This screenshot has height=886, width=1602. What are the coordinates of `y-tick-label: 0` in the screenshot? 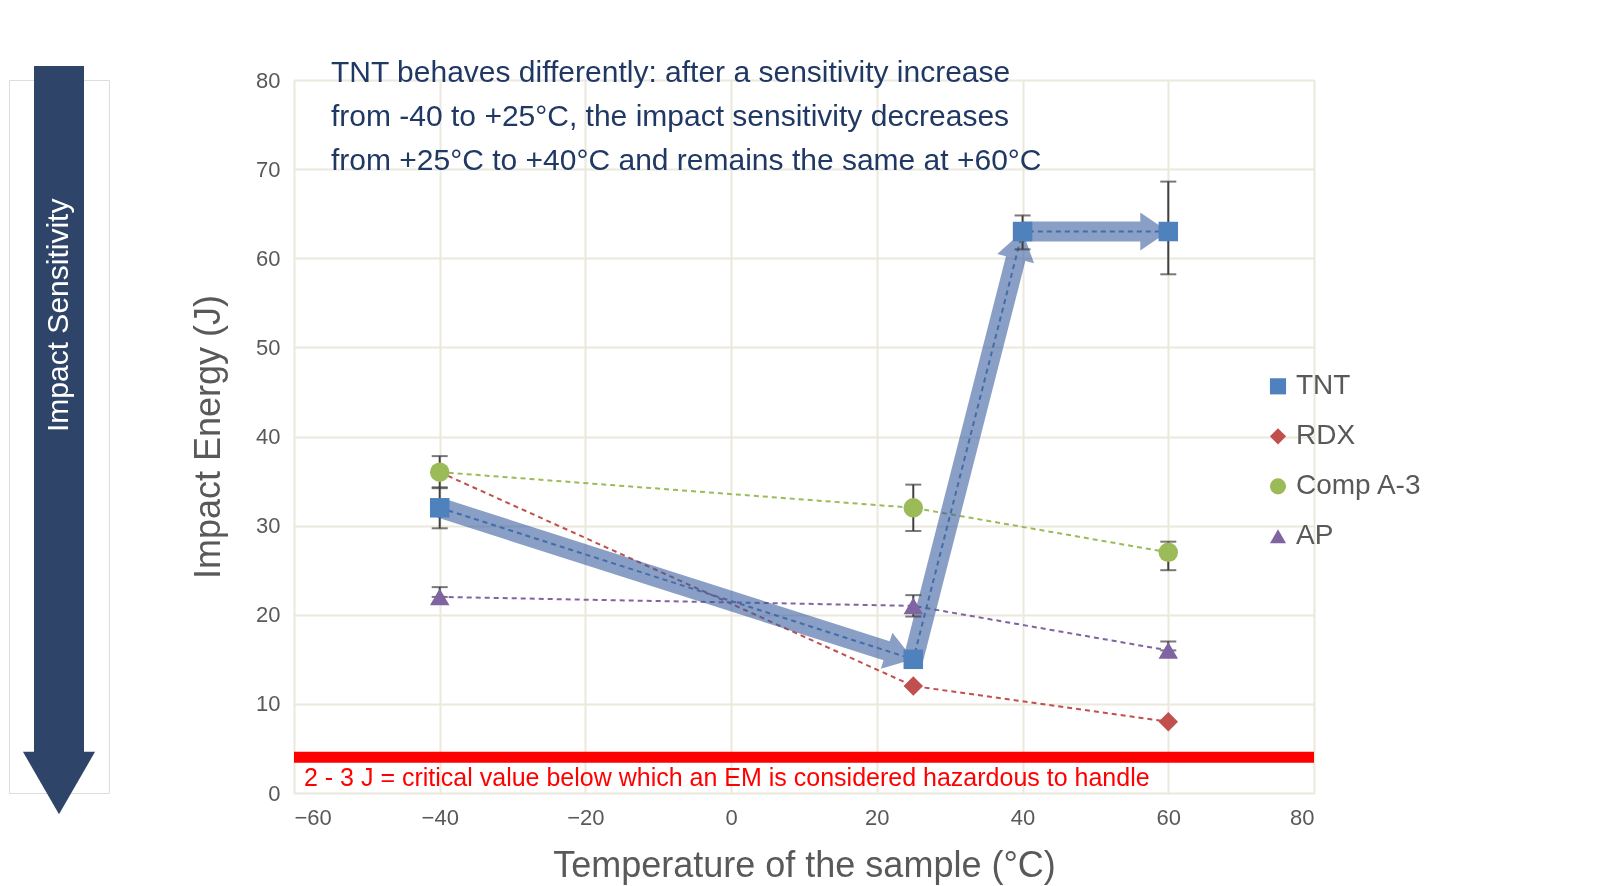 It's located at (274, 793).